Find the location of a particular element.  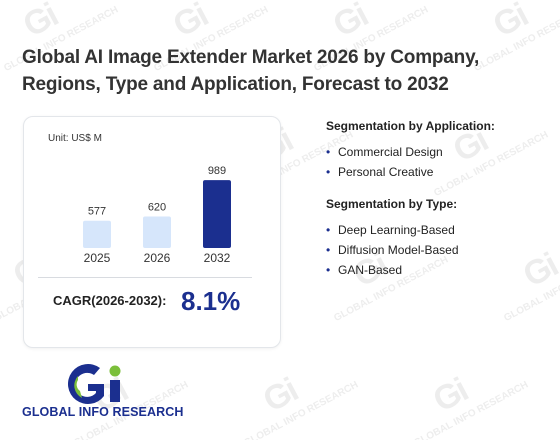

list-item-label: Deep Learning-Based is located at coordinates (396, 230).